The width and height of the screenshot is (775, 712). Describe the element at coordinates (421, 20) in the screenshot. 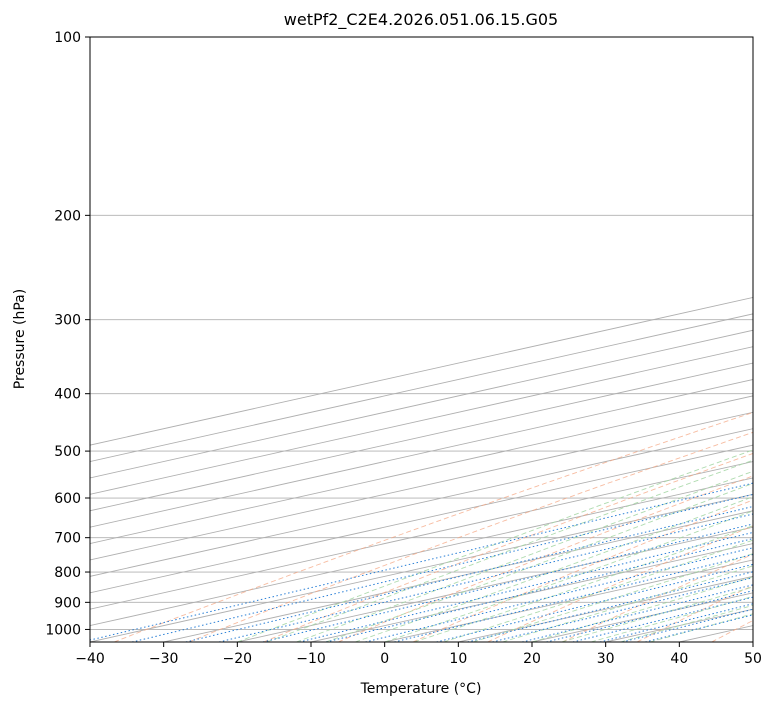

I see `chart-title: wetPf2_C2E4.2026.051.06.15.G05` at that location.